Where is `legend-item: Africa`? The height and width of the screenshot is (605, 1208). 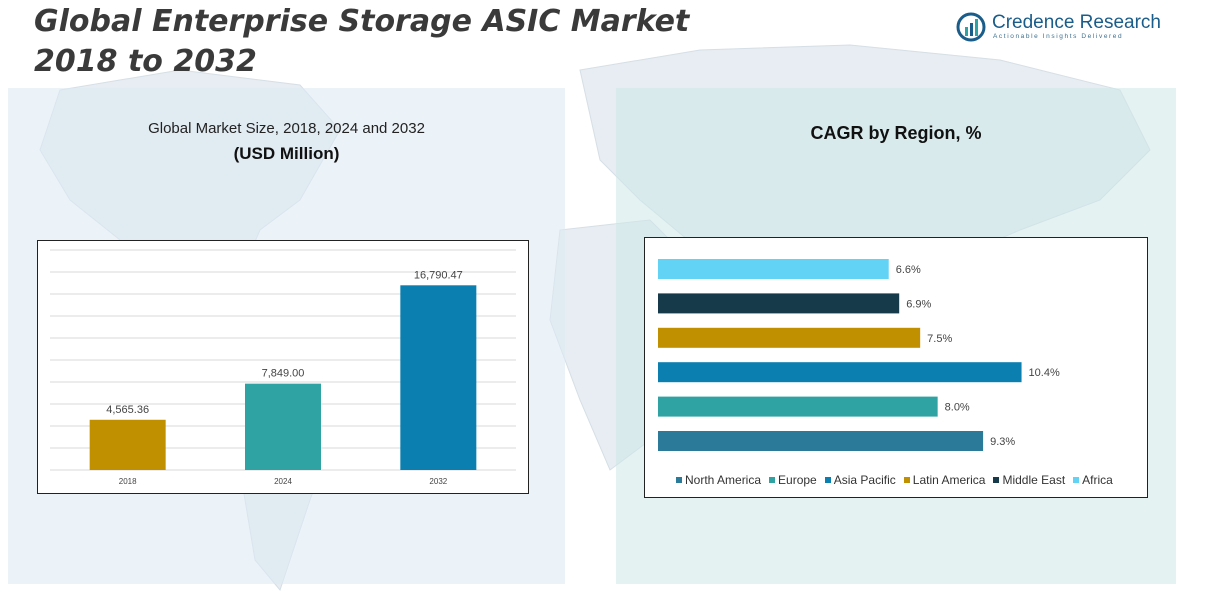
legend-item: Africa is located at coordinates (1093, 480).